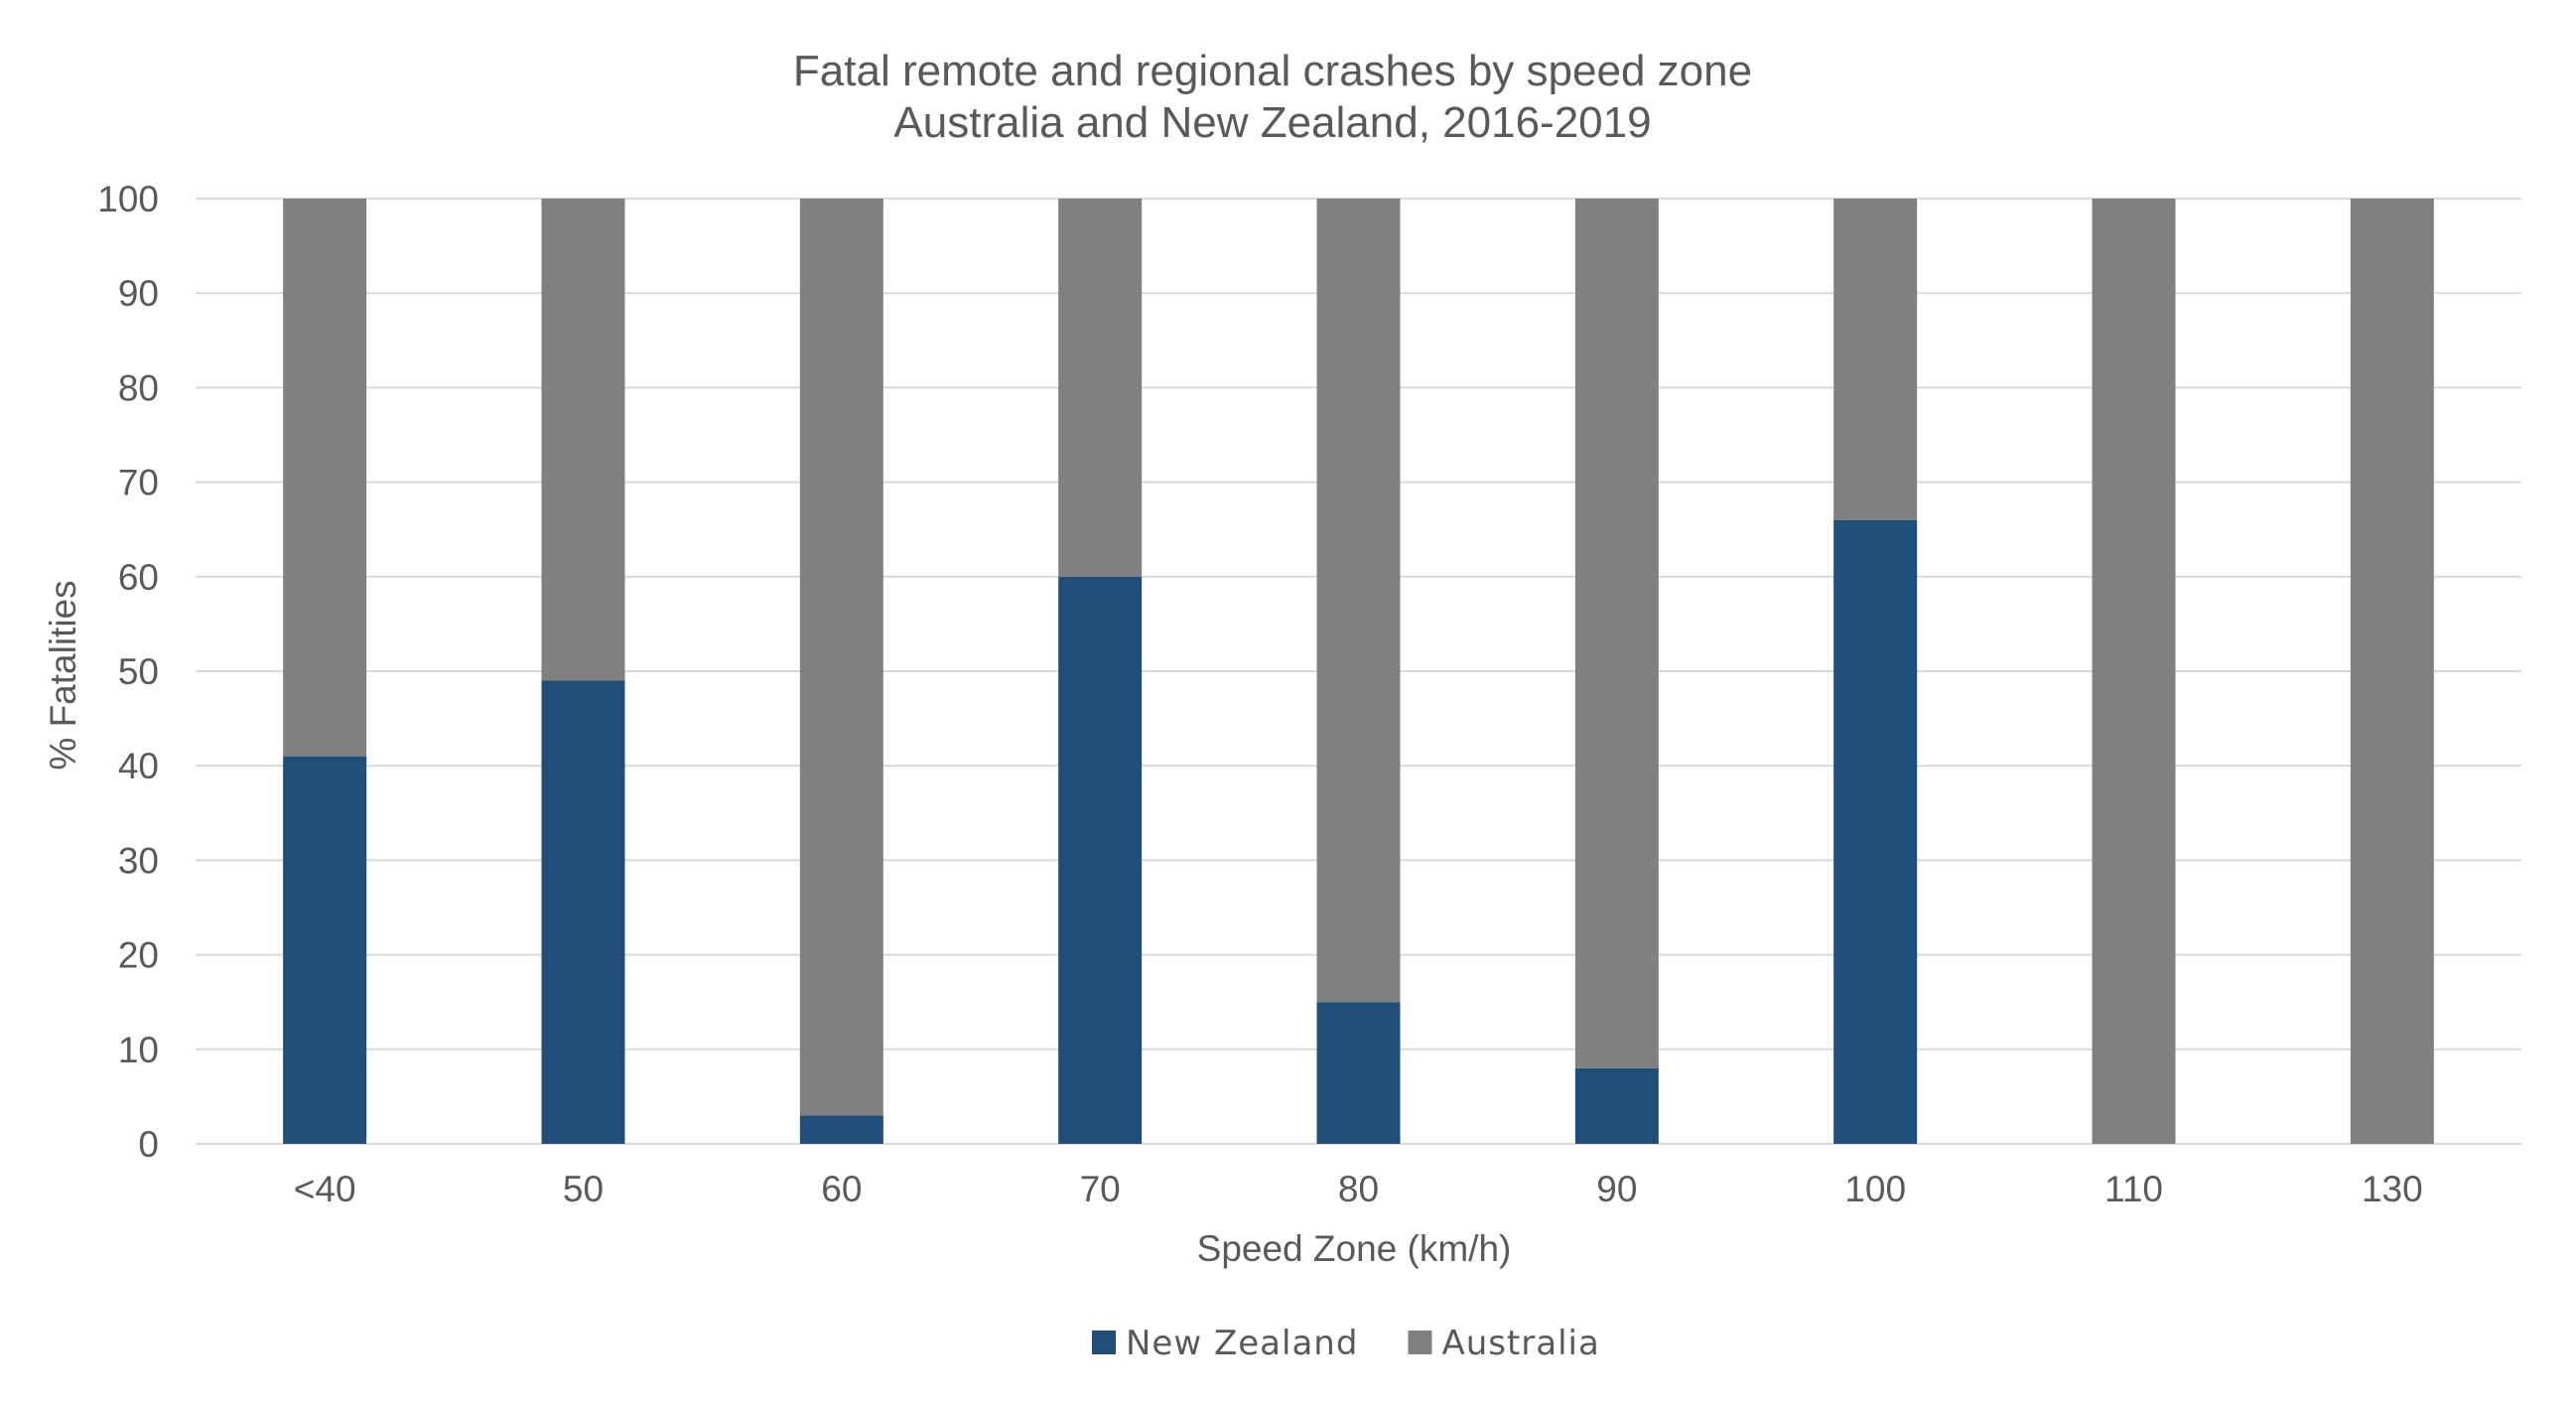  What do you see at coordinates (138, 293) in the screenshot?
I see `y-tick-label: 90` at bounding box center [138, 293].